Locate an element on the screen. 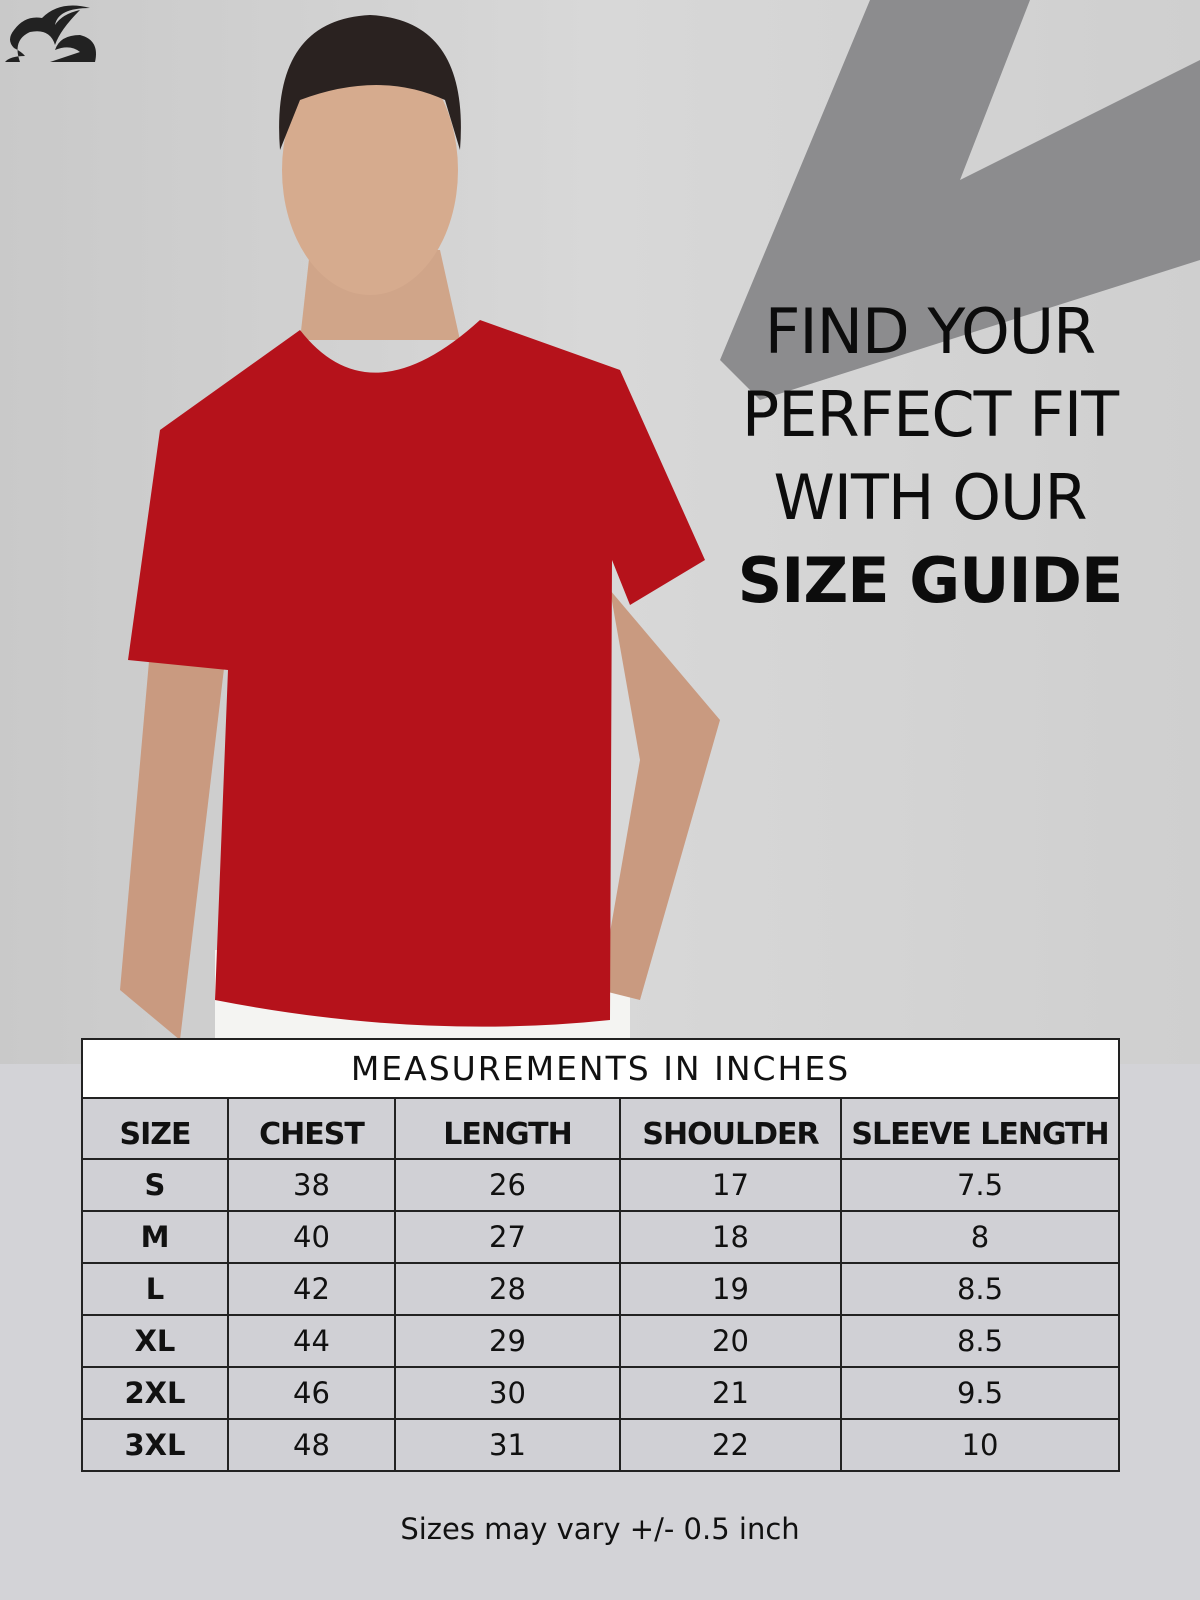 This screenshot has height=1600, width=1200. measurement-cell: 28 is located at coordinates (507, 1289).